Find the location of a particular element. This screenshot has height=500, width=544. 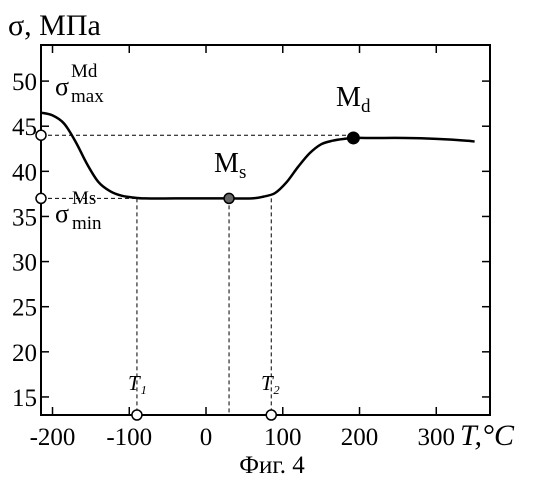

y-tick-label: 15 is located at coordinates (24, 398).